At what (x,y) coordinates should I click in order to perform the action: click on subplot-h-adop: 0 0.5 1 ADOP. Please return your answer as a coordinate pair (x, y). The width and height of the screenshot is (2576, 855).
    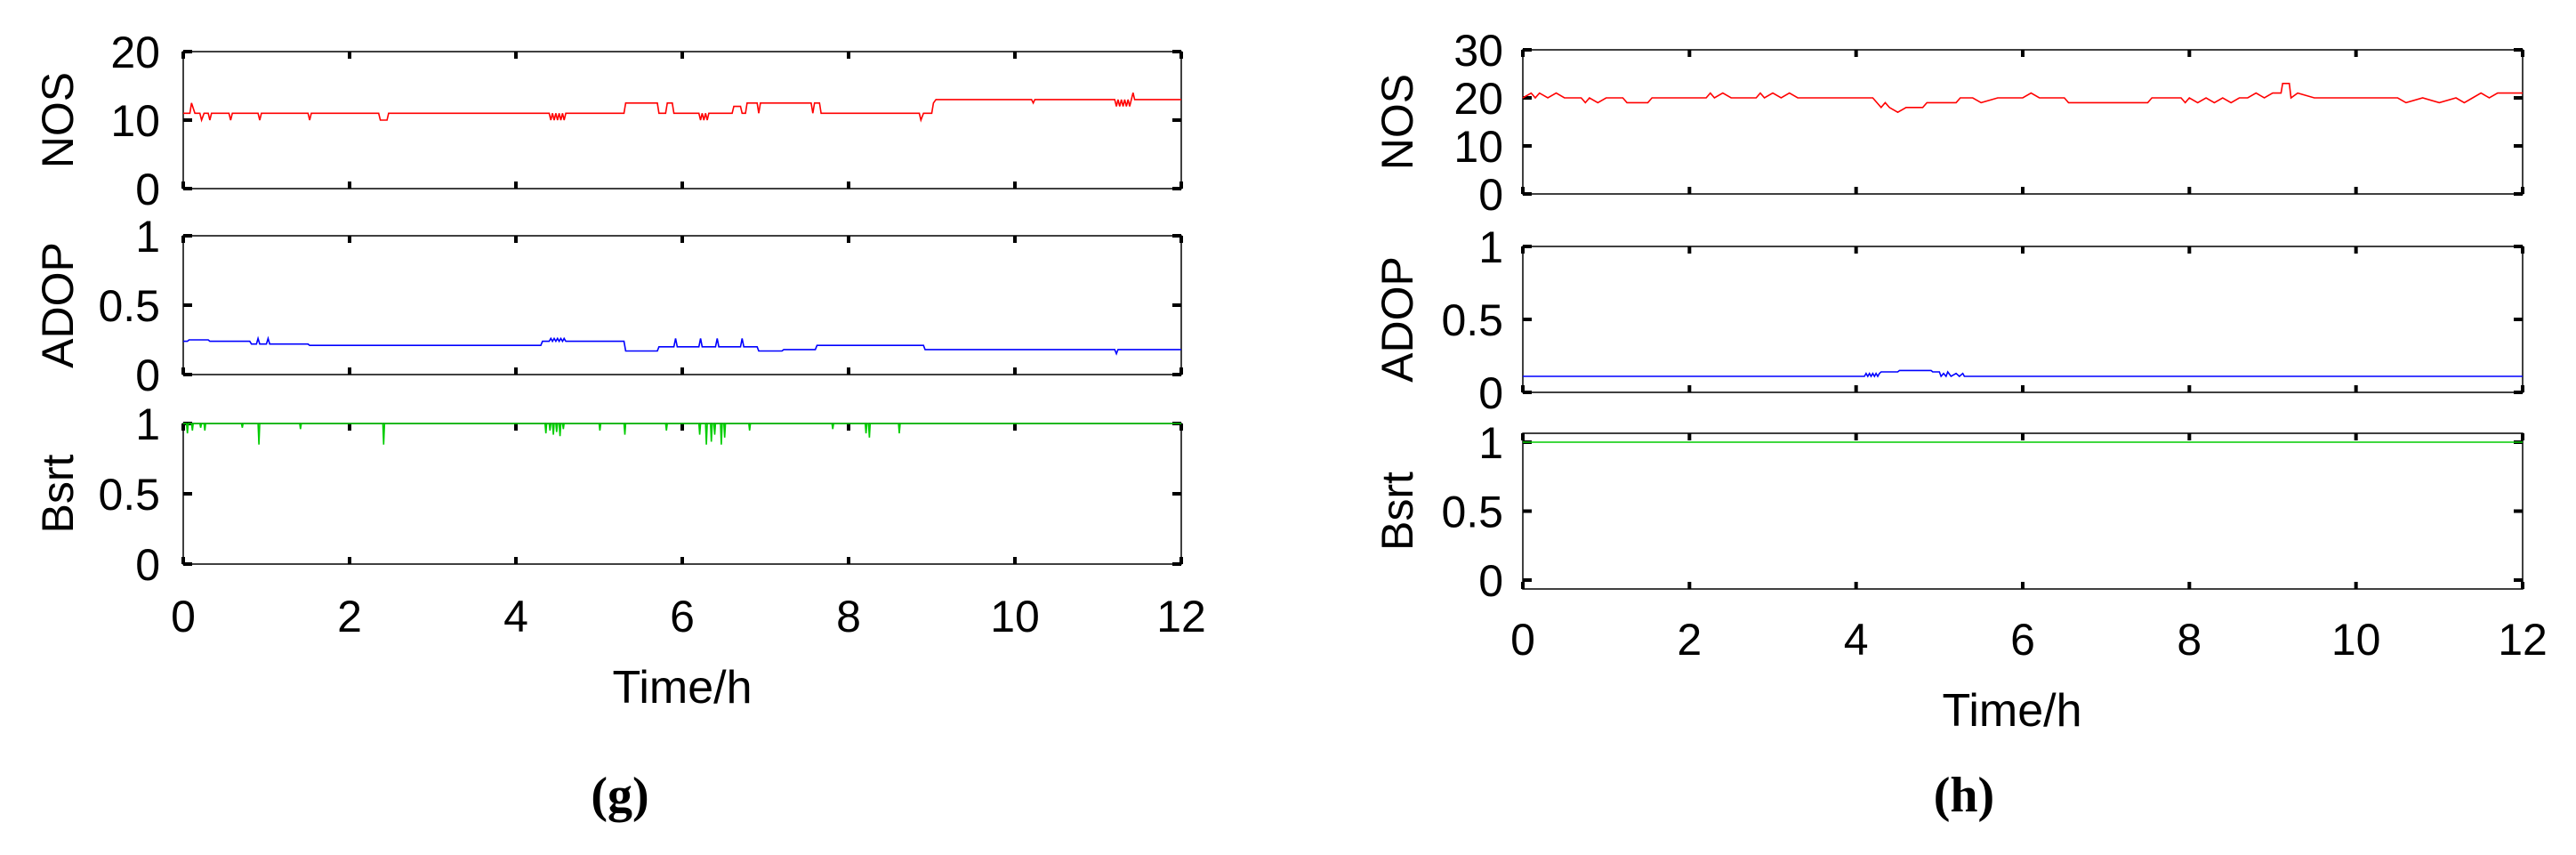
    Looking at the image, I should click on (1948, 320).